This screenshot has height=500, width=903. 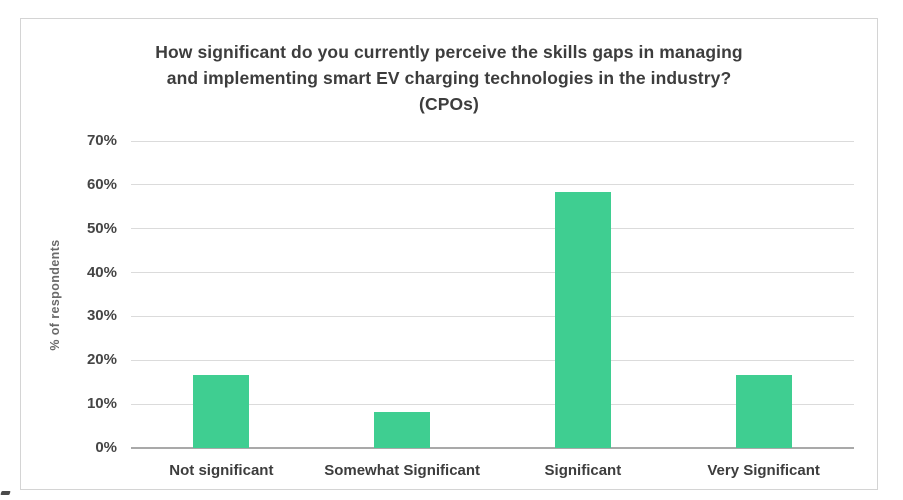 I want to click on gridline-50%, so click(x=492, y=229).